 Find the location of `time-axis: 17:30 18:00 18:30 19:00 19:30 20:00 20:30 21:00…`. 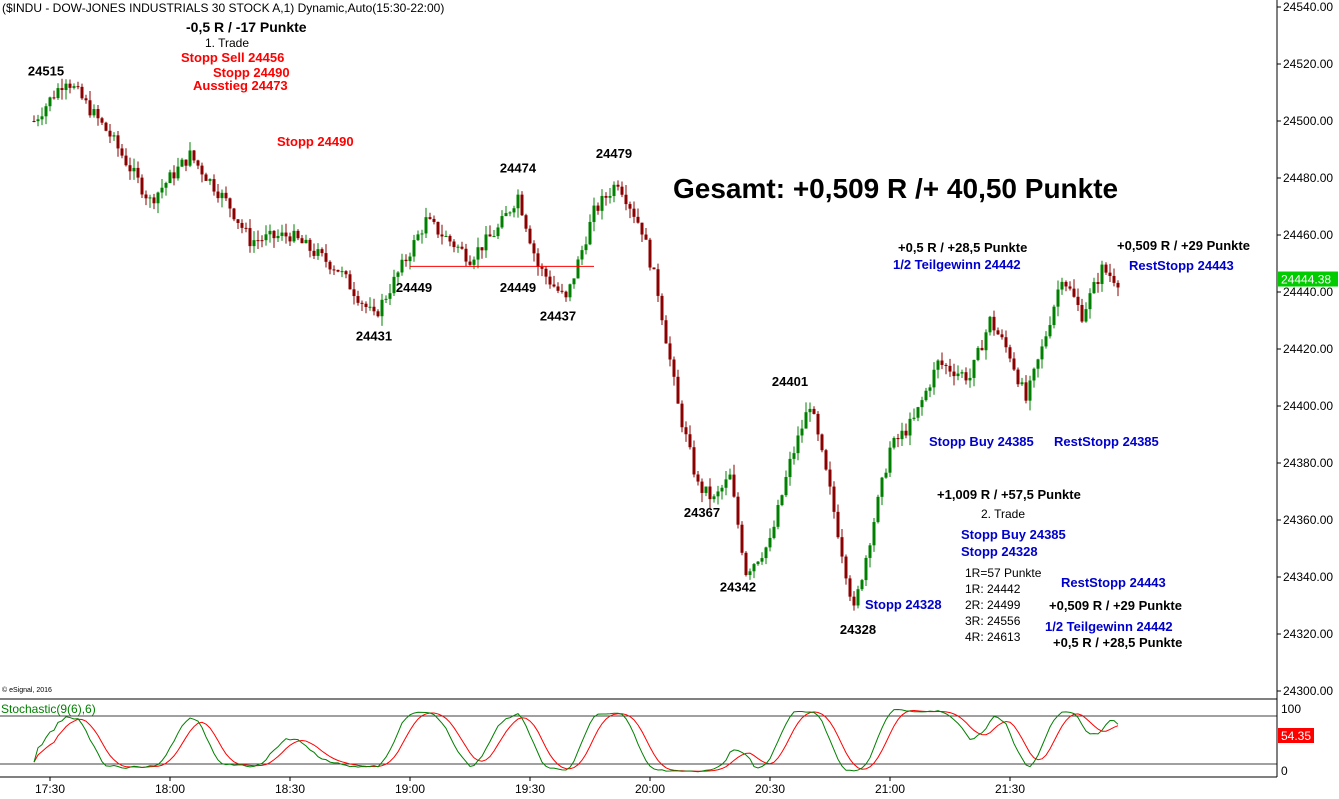

time-axis: 17:30 18:00 18:30 19:00 19:30 20:00 20:30 21:00… is located at coordinates (530, 786).